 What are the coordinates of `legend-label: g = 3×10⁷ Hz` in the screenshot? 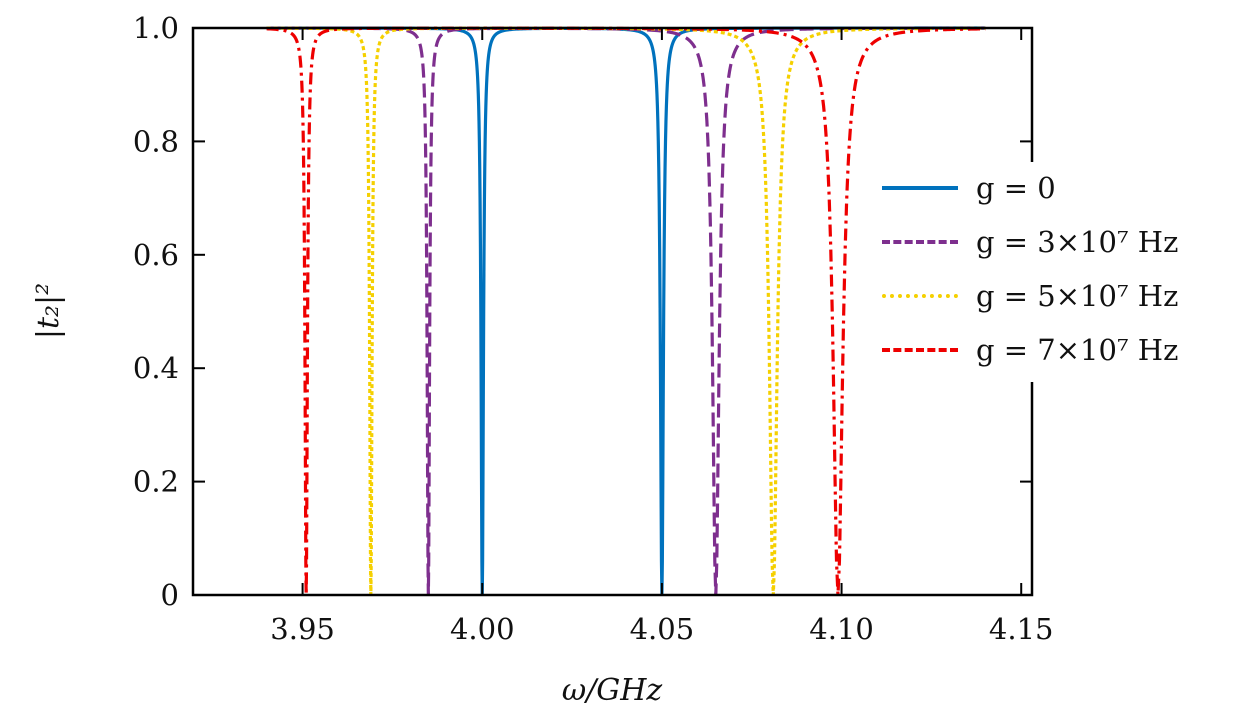 It's located at (1077, 242).